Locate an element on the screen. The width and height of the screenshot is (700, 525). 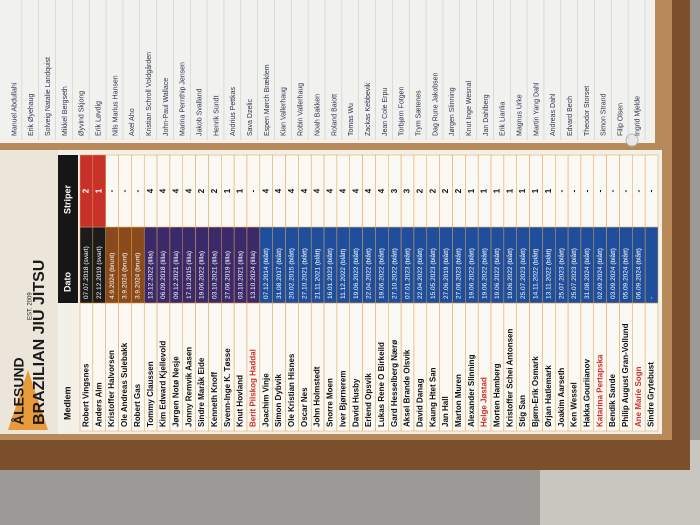
member-name: Ane Marie Sogn is located at coordinates (638, 396).